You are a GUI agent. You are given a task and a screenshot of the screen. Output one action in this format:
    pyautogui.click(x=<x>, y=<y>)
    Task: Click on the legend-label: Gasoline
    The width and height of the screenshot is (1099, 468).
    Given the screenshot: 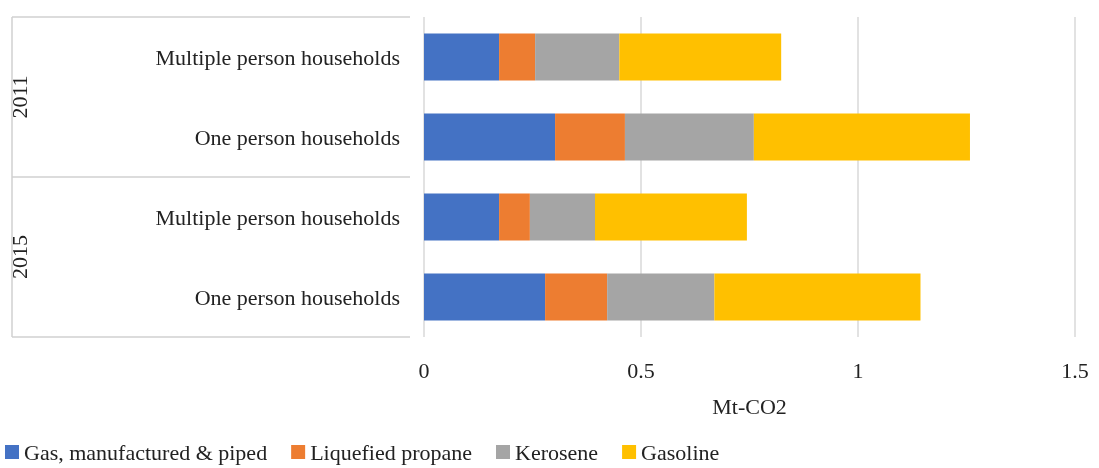 What is the action you would take?
    pyautogui.click(x=680, y=452)
    